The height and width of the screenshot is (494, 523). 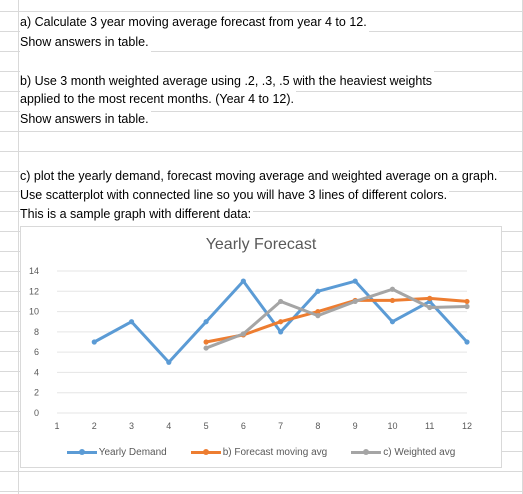 I want to click on x-tick-label: 9, so click(x=355, y=426).